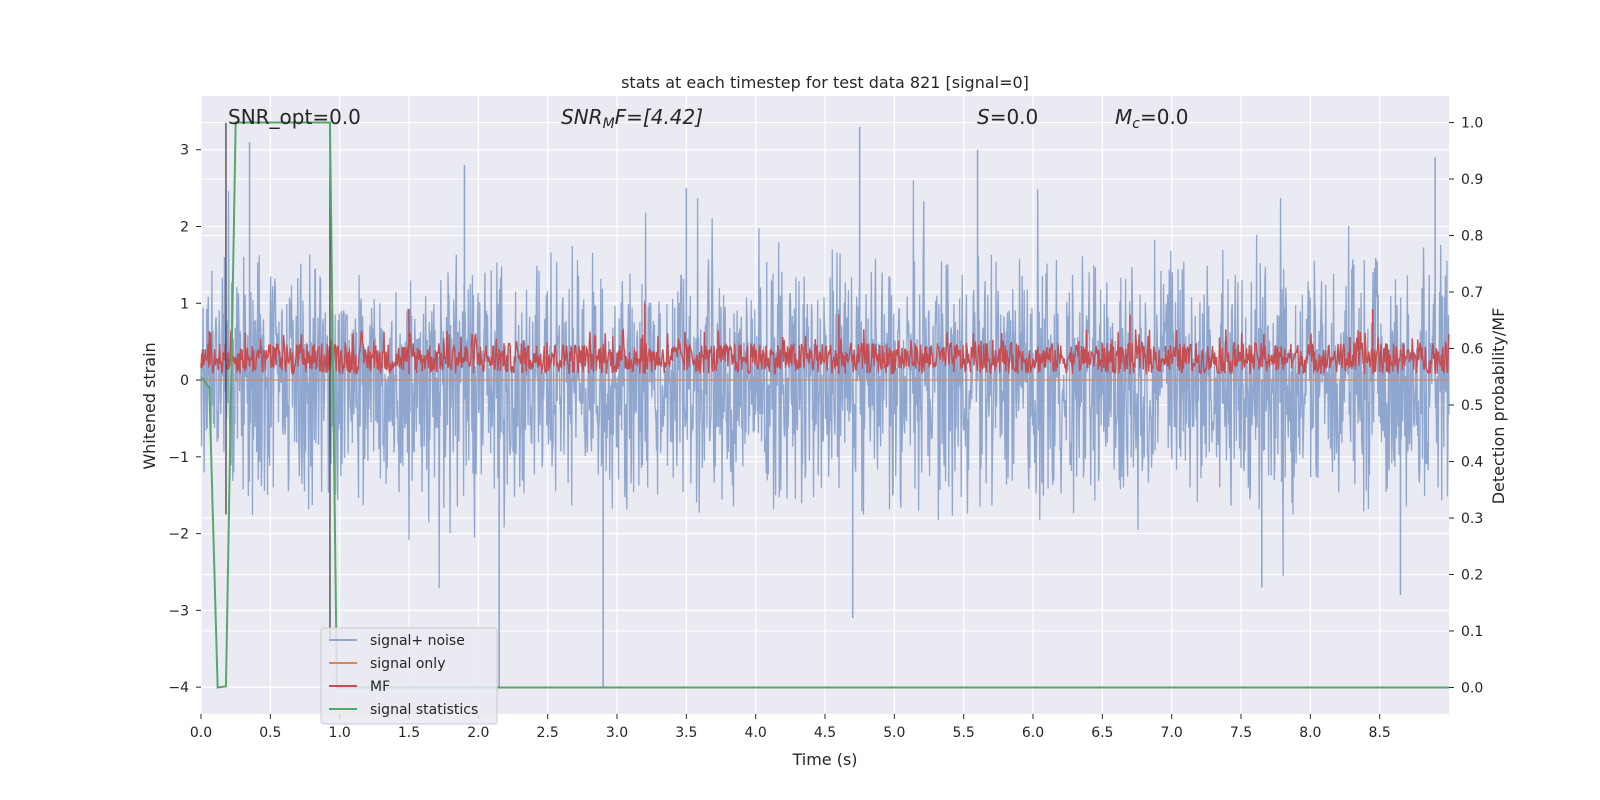 The width and height of the screenshot is (1600, 800). What do you see at coordinates (894, 733) in the screenshot?
I see `x-tick-label: 5.0` at bounding box center [894, 733].